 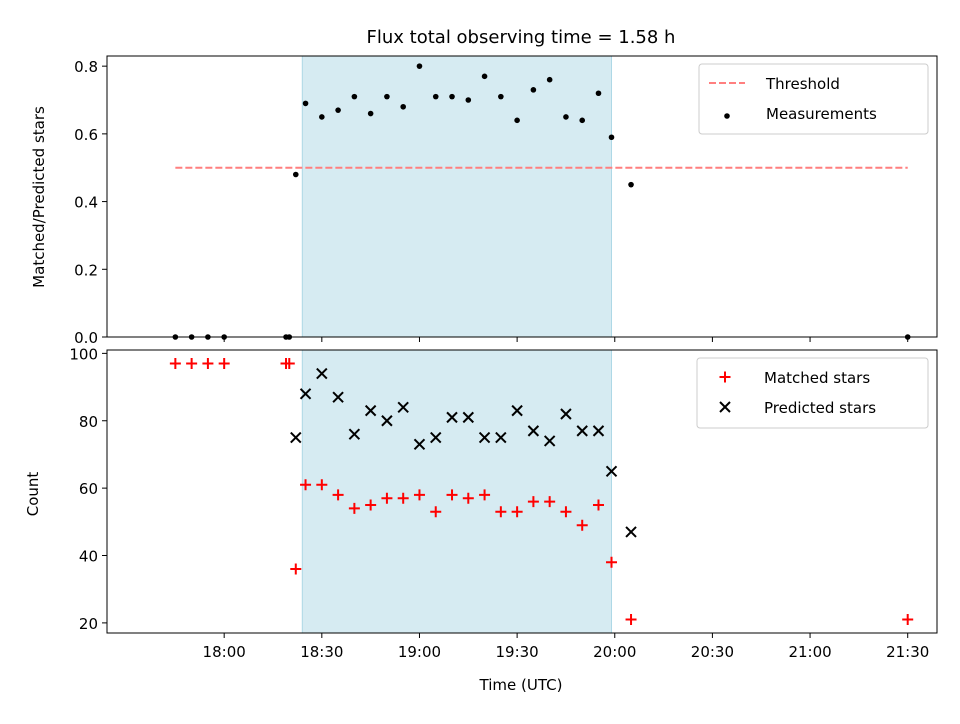 I want to click on legend-matched-swatch, so click(x=725, y=377).